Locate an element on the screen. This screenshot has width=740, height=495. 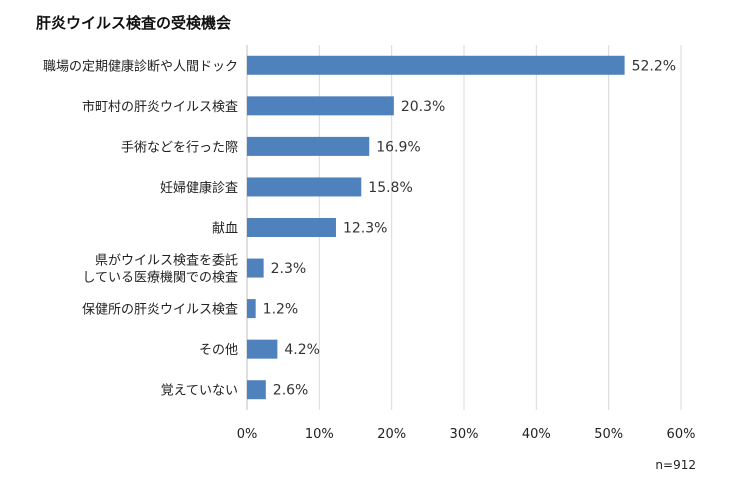
x-tick-label: 30% is located at coordinates (464, 434).